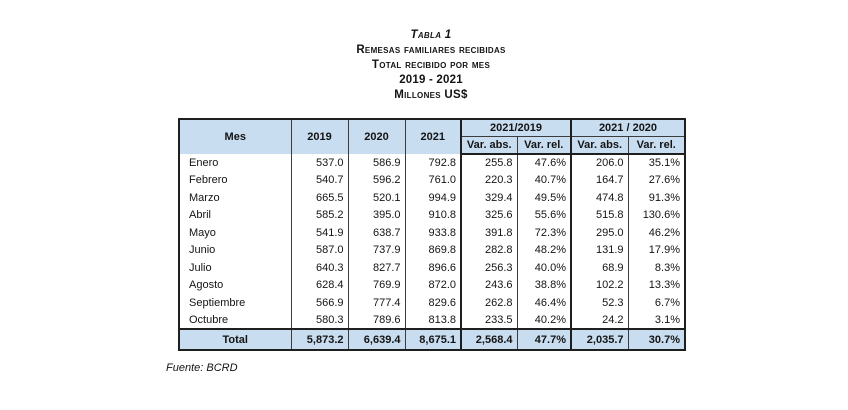  What do you see at coordinates (599, 250) in the screenshot?
I see `value-cell: 131.9` at bounding box center [599, 250].